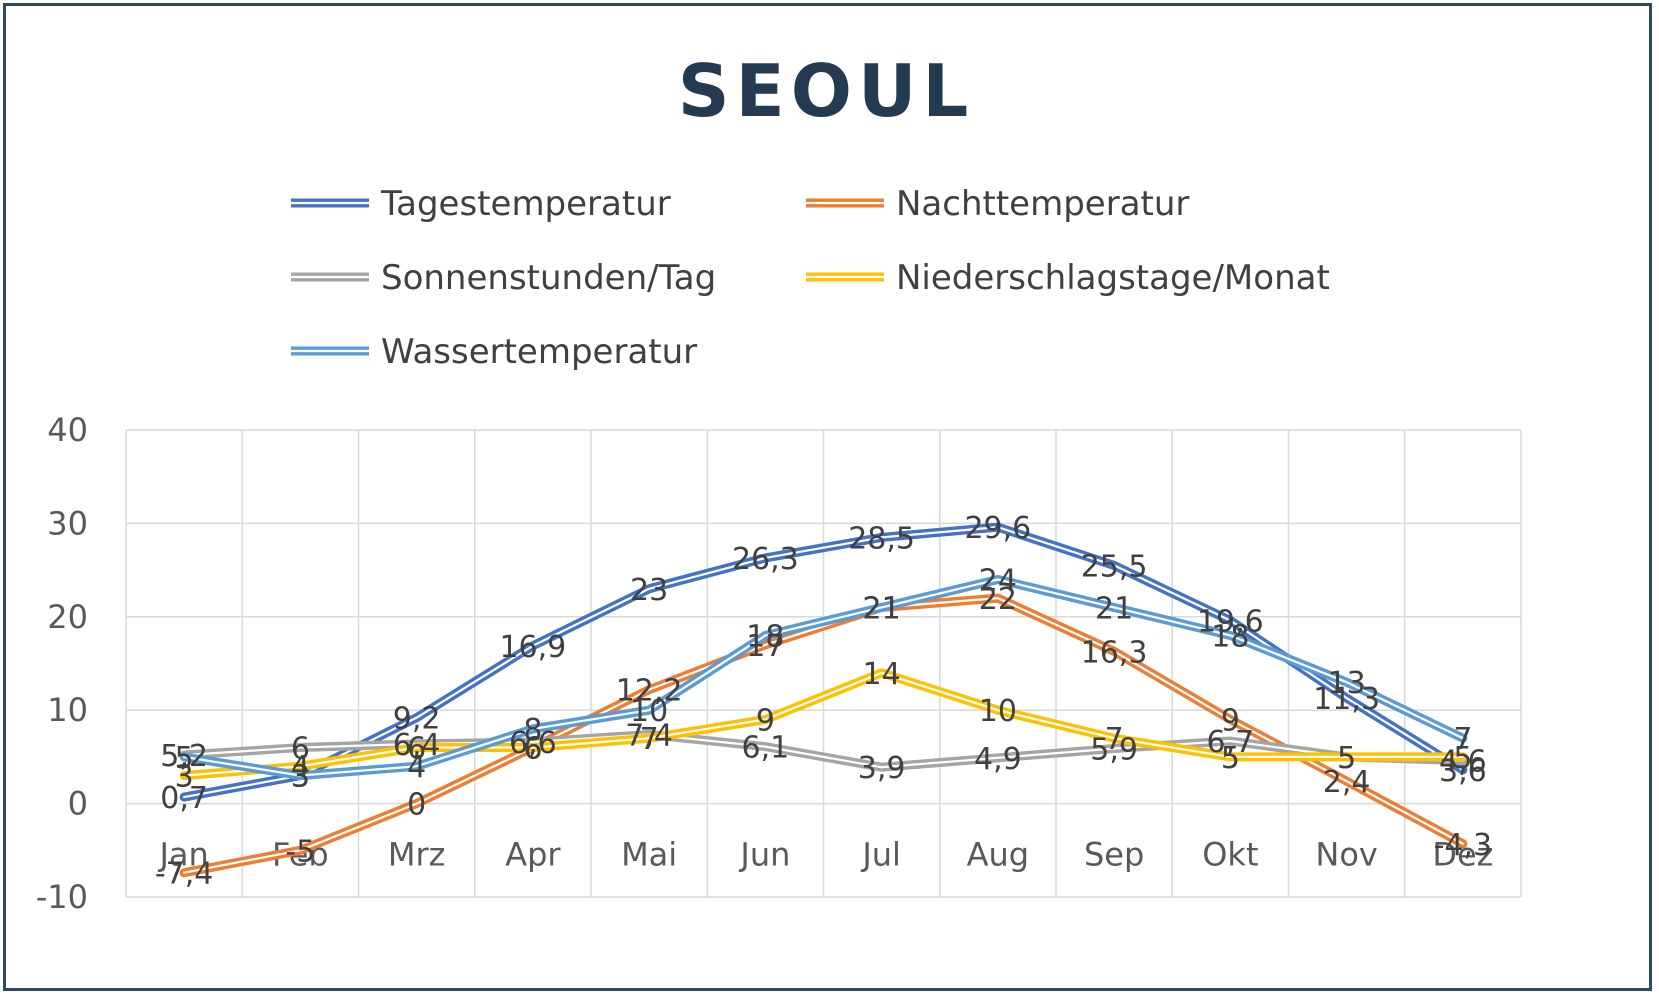 This screenshot has height=999, width=1659. I want to click on x-tick-label-sep: Sep, so click(1114, 855).